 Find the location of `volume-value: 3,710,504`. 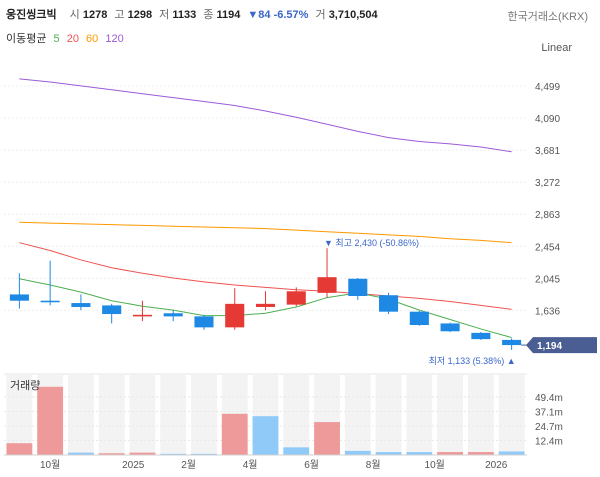

volume-value: 3,710,504 is located at coordinates (353, 15).